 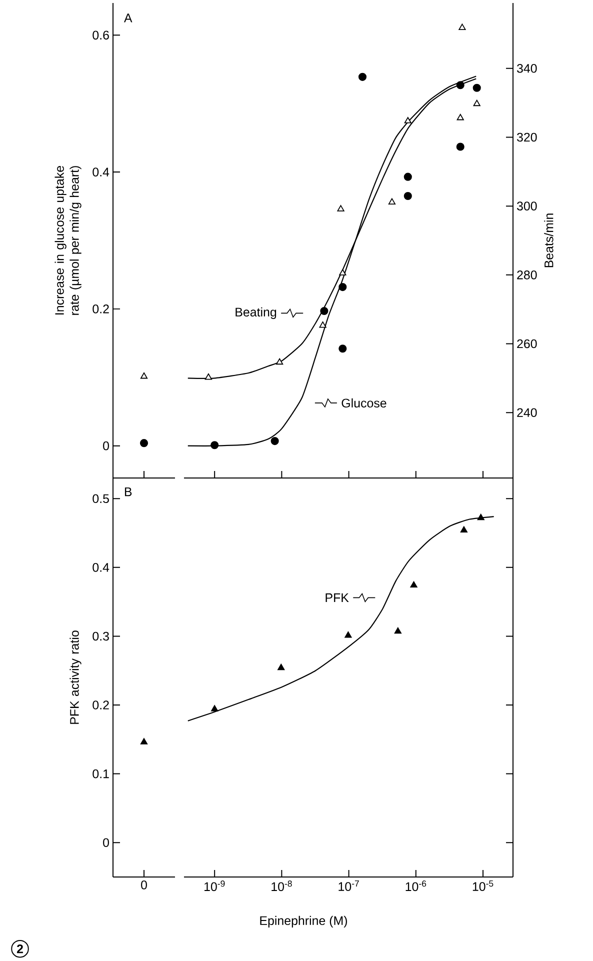 I want to click on annotation: PFK, so click(x=337, y=597).